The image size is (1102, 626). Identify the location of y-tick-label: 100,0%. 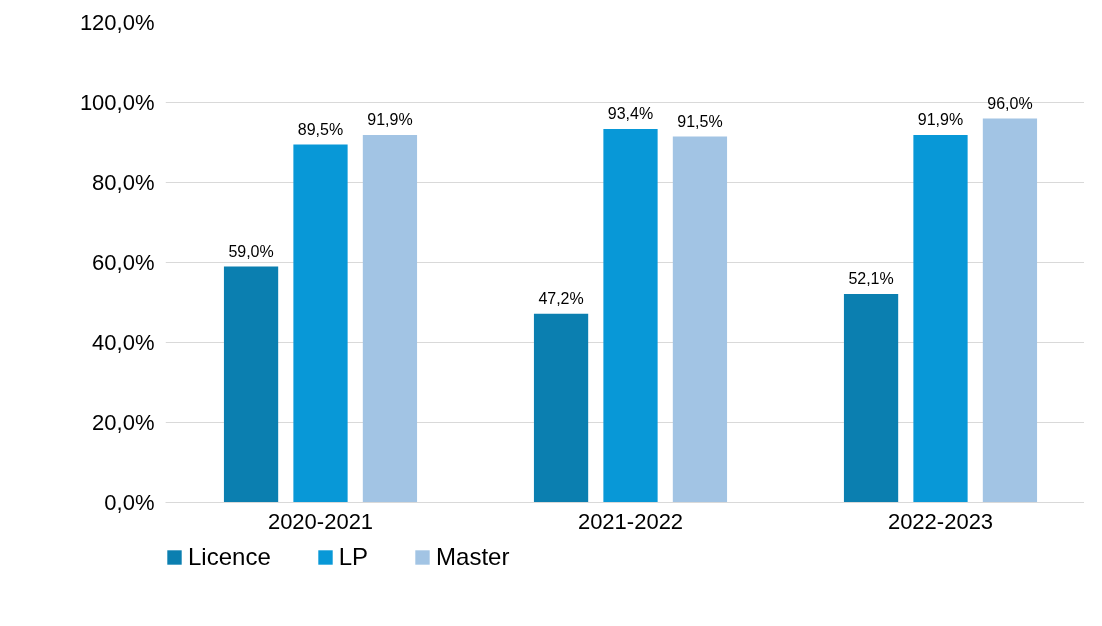
(117, 102).